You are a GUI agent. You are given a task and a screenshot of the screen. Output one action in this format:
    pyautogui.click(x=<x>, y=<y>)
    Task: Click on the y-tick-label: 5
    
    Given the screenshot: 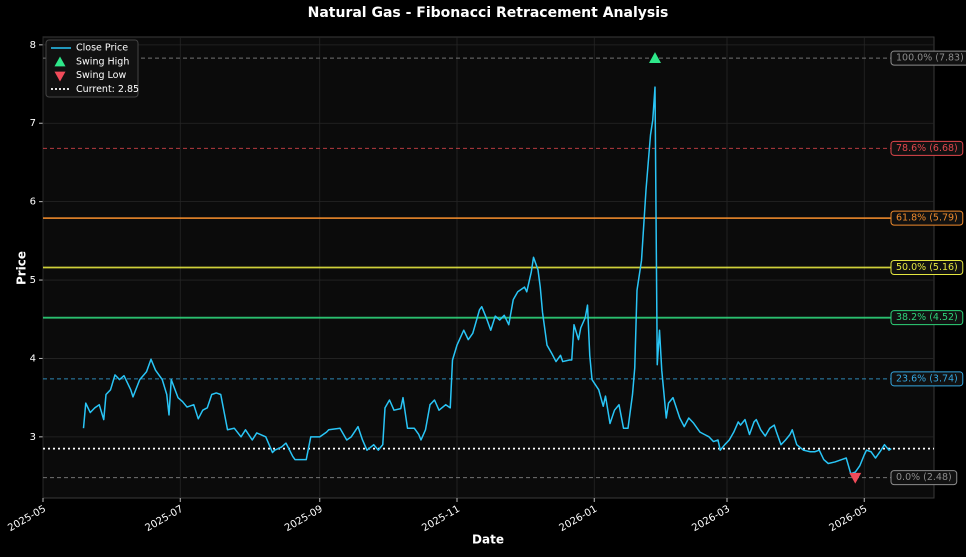 What is the action you would take?
    pyautogui.click(x=33, y=280)
    